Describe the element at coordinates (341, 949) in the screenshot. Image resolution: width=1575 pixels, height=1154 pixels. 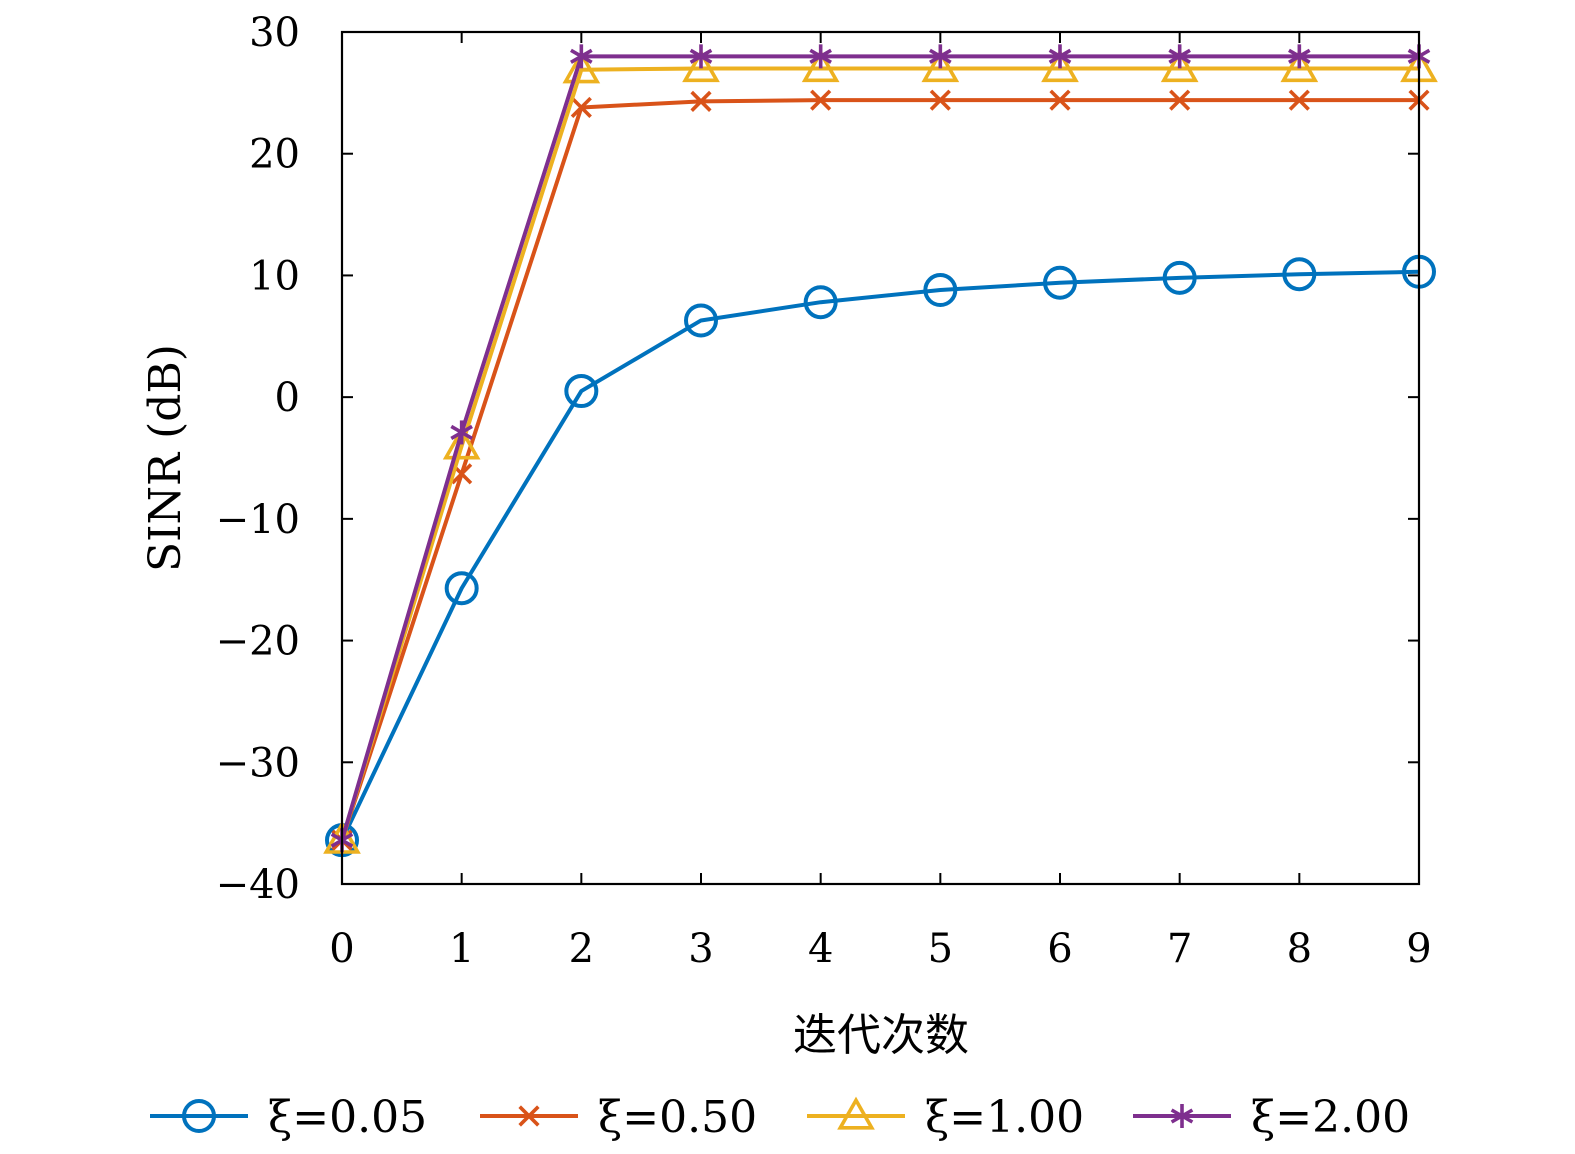
I see `x-tick-label: 0` at that location.